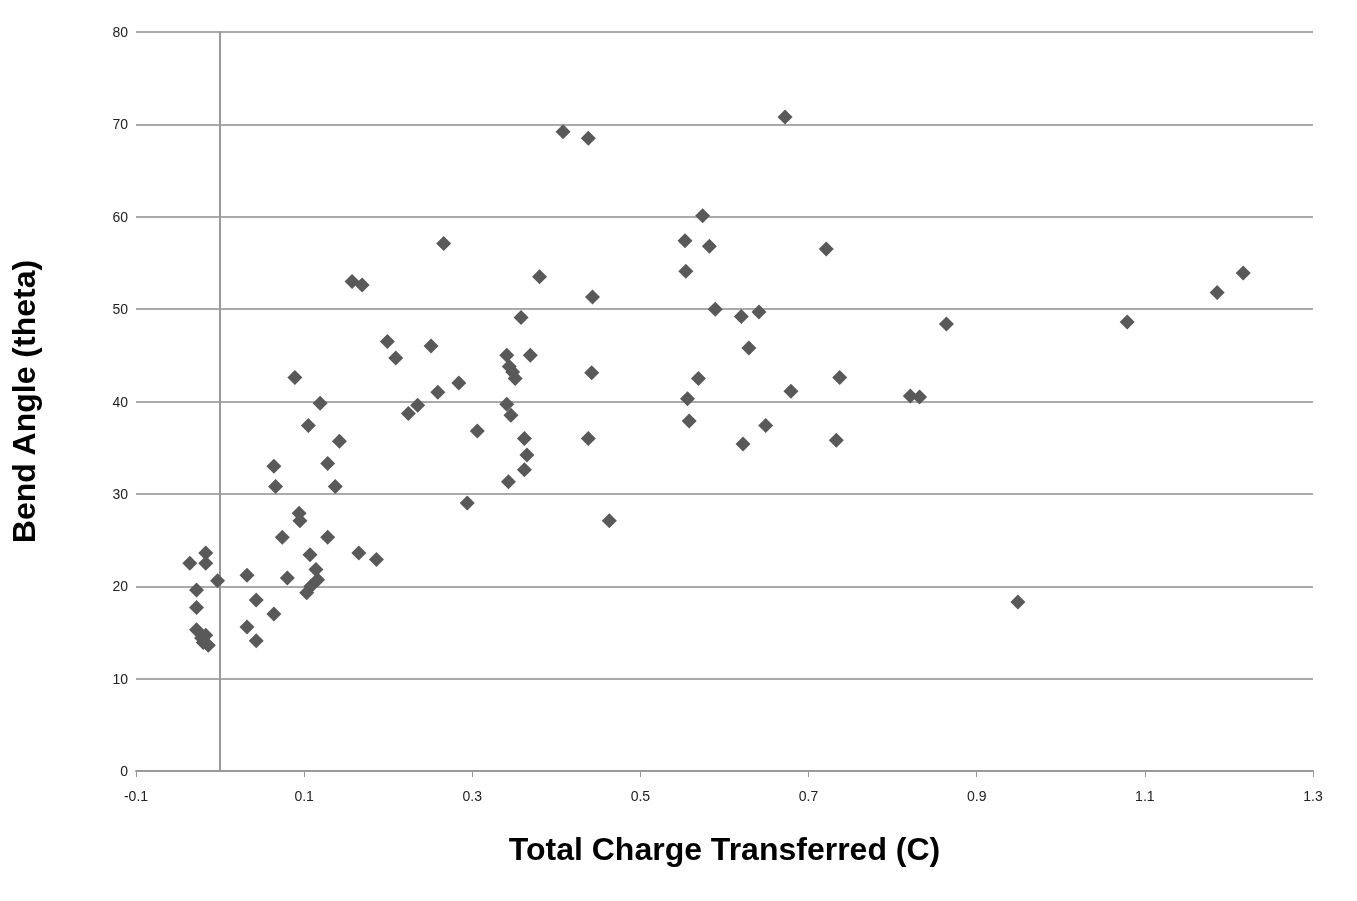 The height and width of the screenshot is (901, 1357). What do you see at coordinates (640, 796) in the screenshot?
I see `x-tick-label: 0.5` at bounding box center [640, 796].